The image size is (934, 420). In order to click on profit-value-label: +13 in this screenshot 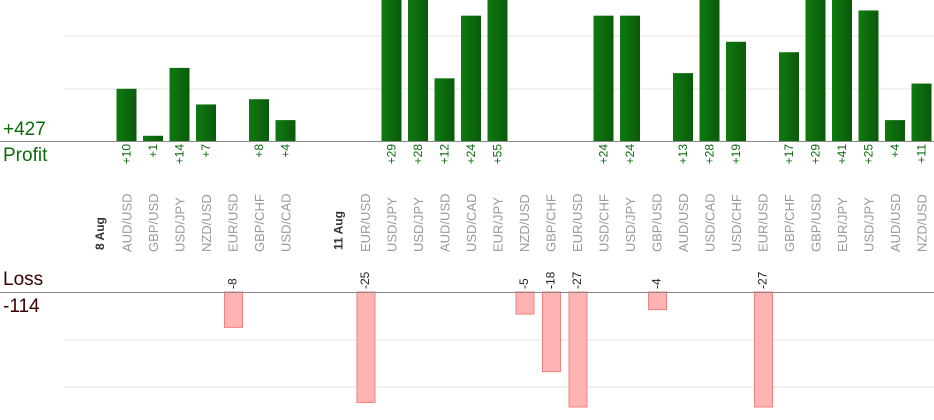, I will do `click(683, 154)`.